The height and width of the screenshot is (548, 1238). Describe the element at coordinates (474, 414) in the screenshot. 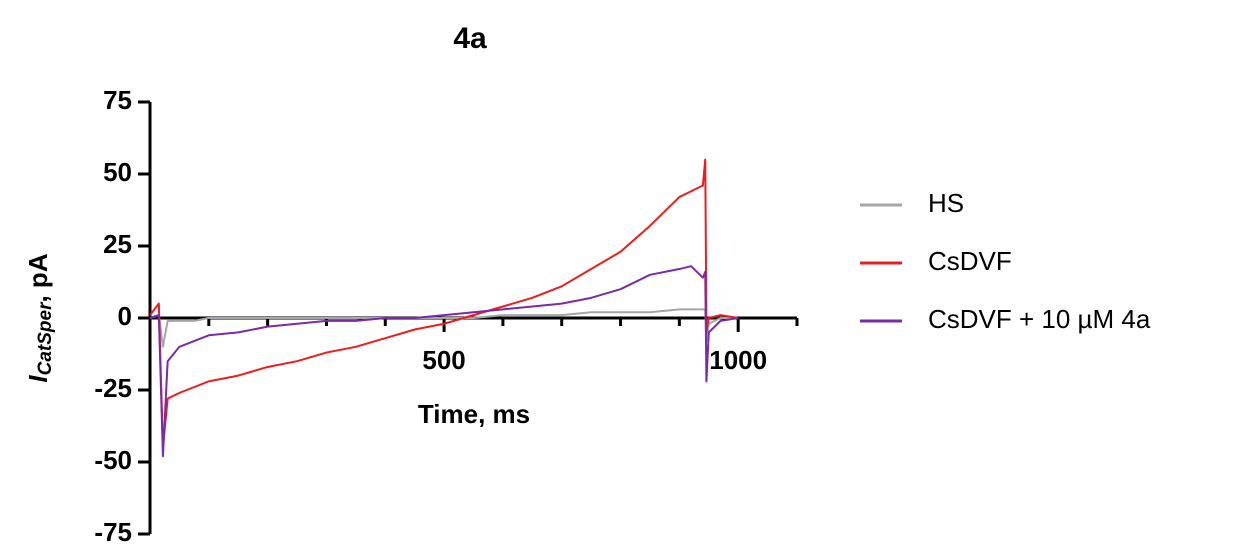

I see `x-axis-label: Time, ms` at that location.